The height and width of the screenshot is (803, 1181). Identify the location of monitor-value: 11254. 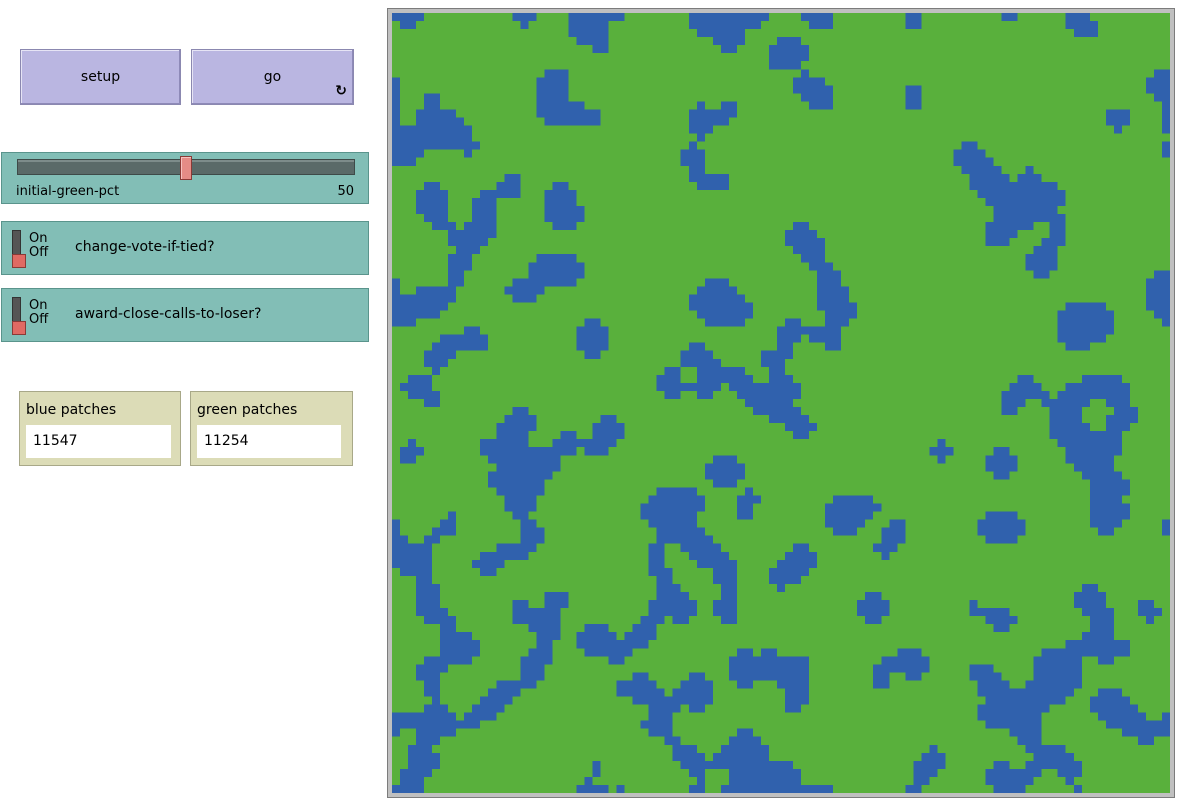
(269, 441).